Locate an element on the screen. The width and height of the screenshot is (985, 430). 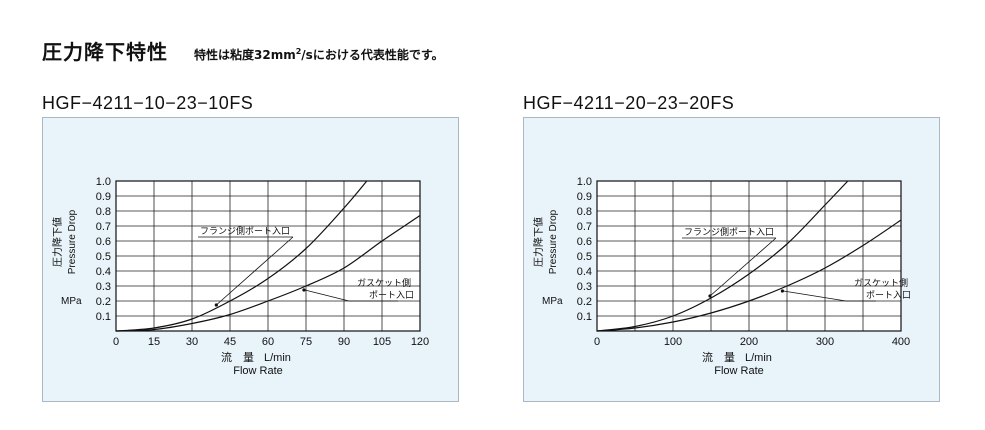
x-tick-label: 30 is located at coordinates (192, 342).